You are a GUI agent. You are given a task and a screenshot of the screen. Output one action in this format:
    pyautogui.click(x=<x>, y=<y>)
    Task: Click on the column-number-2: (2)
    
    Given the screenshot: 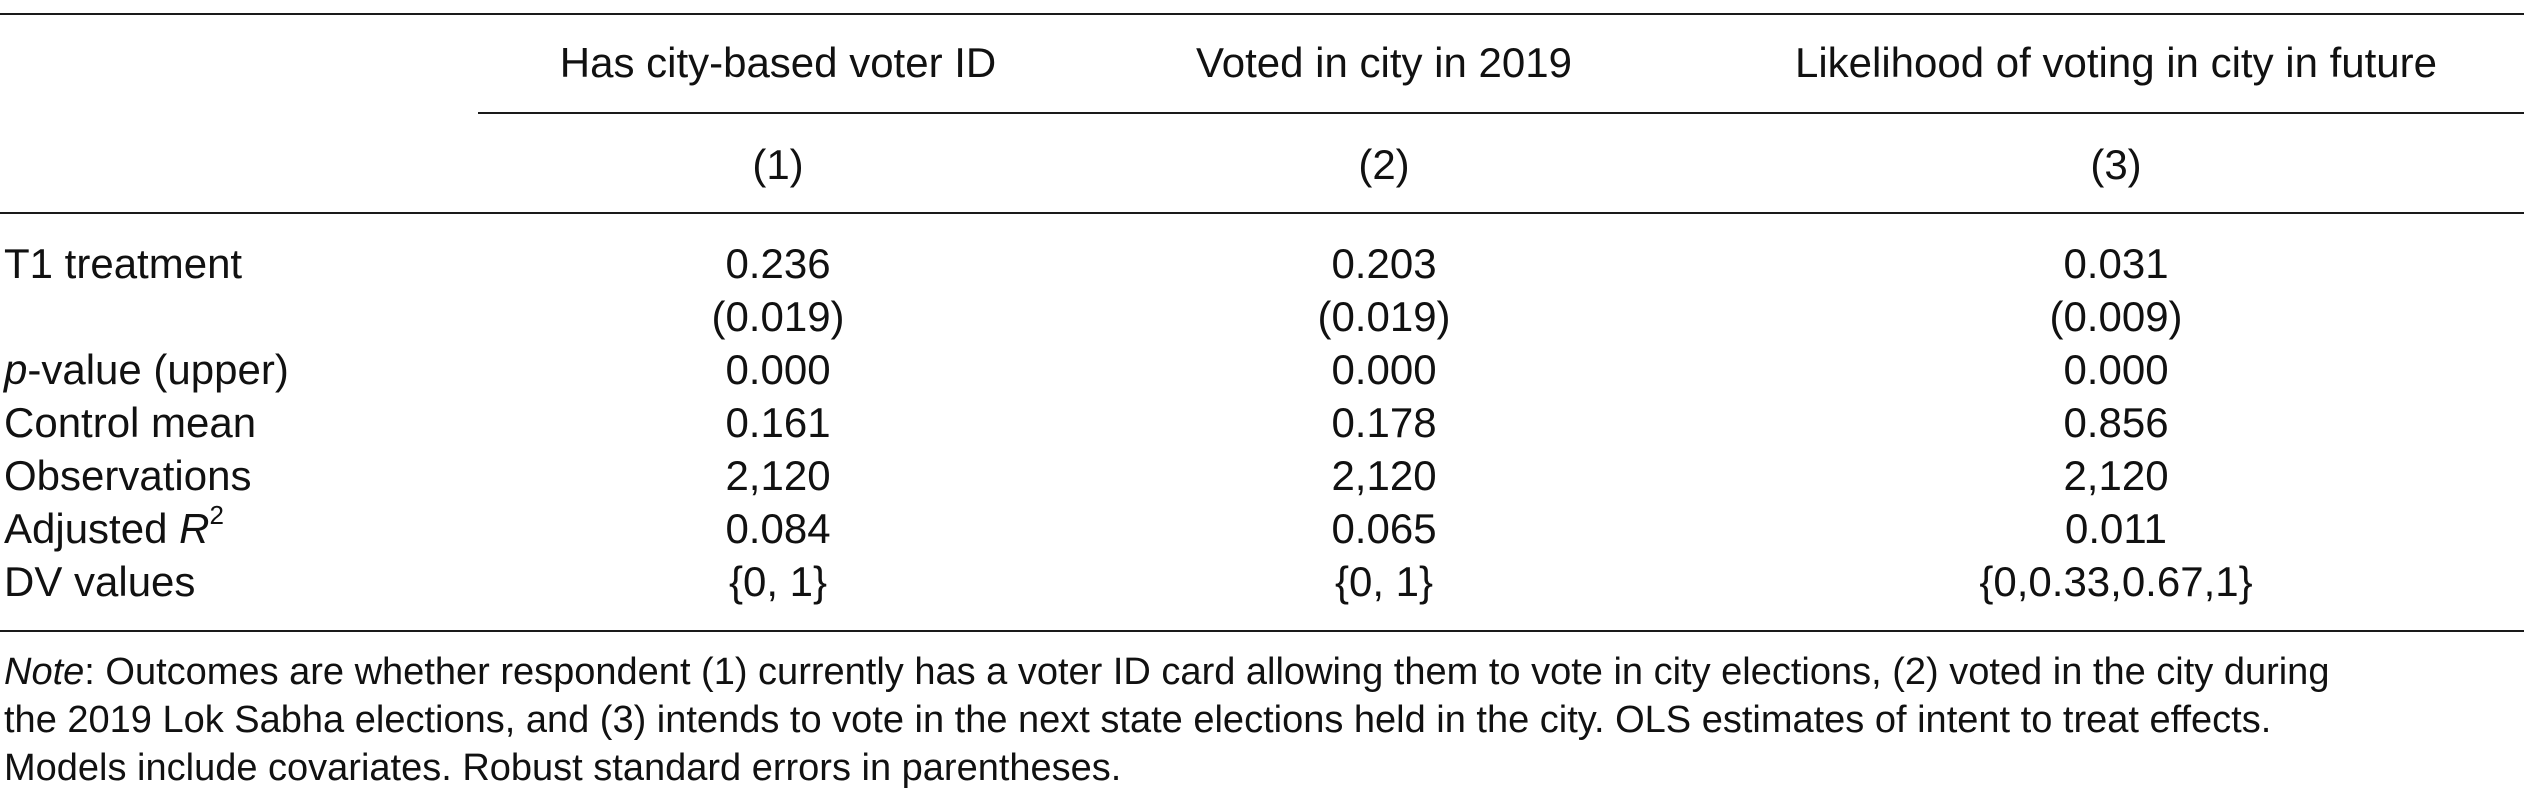 What is the action you would take?
    pyautogui.click(x=1384, y=164)
    